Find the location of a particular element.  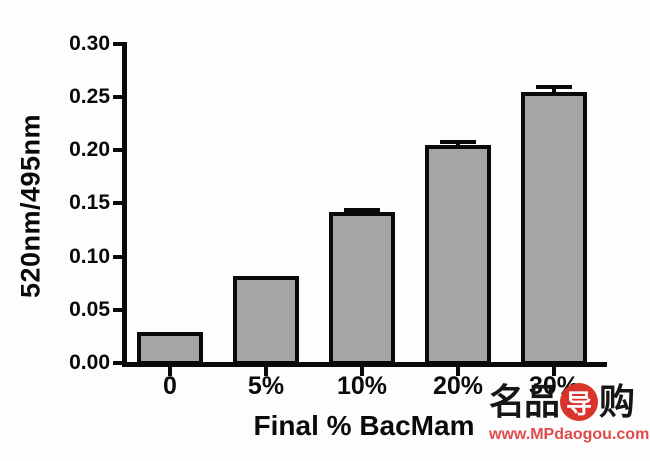

watermark: 名品导购 www.MPdaogou.com is located at coordinates (569, 412).